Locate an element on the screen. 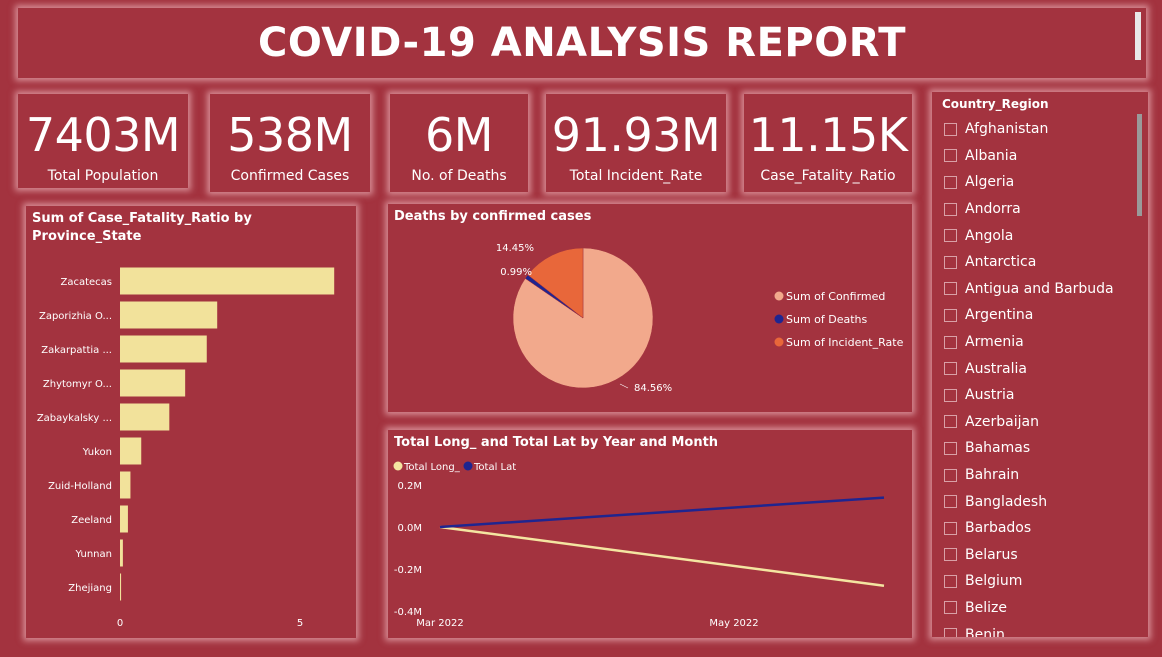 This screenshot has width=1162, height=657. slicer-item-label: Antigua and Barbuda is located at coordinates (1039, 288).